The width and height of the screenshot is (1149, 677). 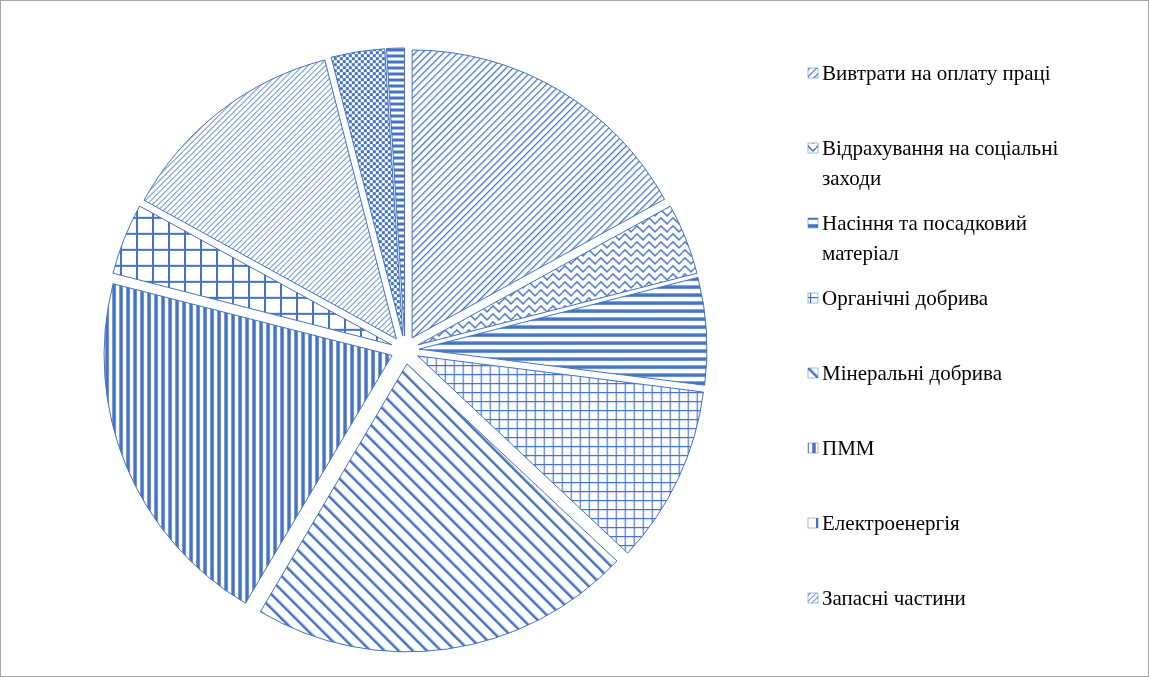 I want to click on legend-label: Відрахування на соціальні заходи, so click(x=940, y=163).